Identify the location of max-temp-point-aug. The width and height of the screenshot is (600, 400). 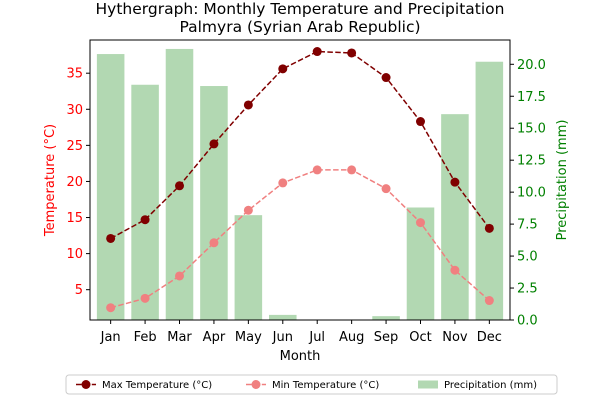
(352, 53).